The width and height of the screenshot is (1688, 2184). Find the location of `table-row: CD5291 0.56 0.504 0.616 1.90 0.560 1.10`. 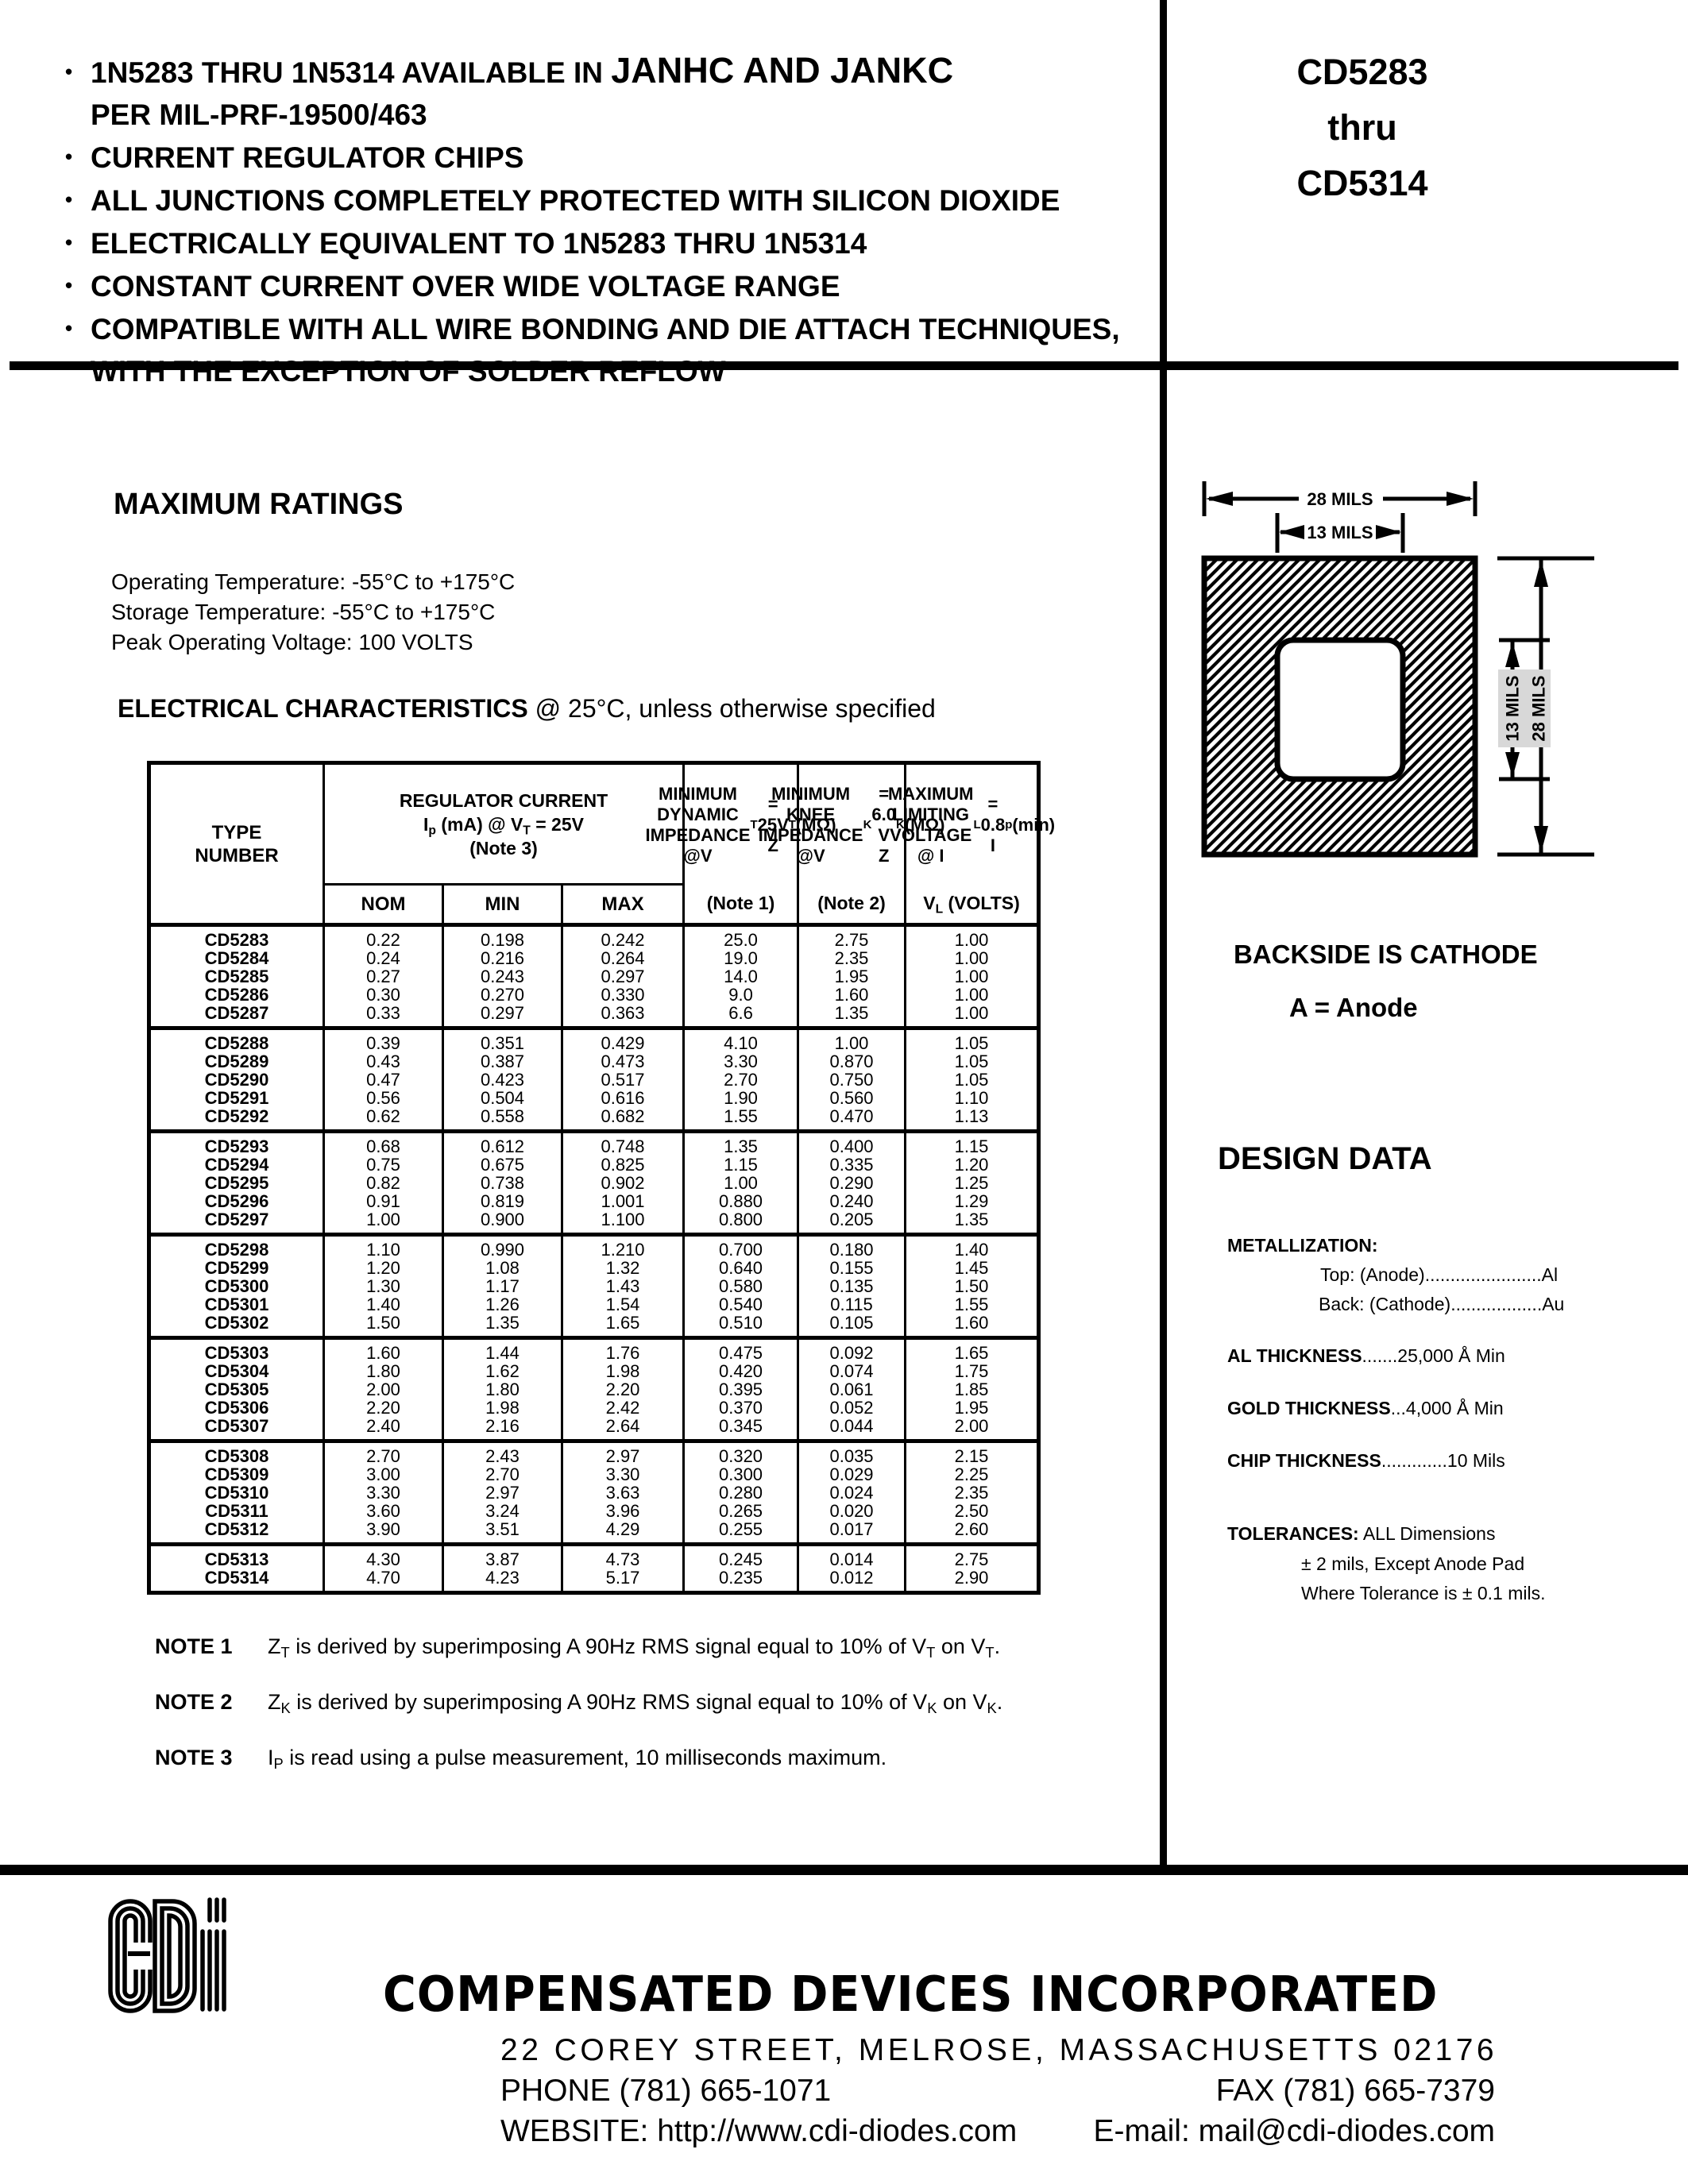

table-row: CD5291 0.56 0.504 0.616 1.90 0.560 1.10 is located at coordinates (595, 1098).